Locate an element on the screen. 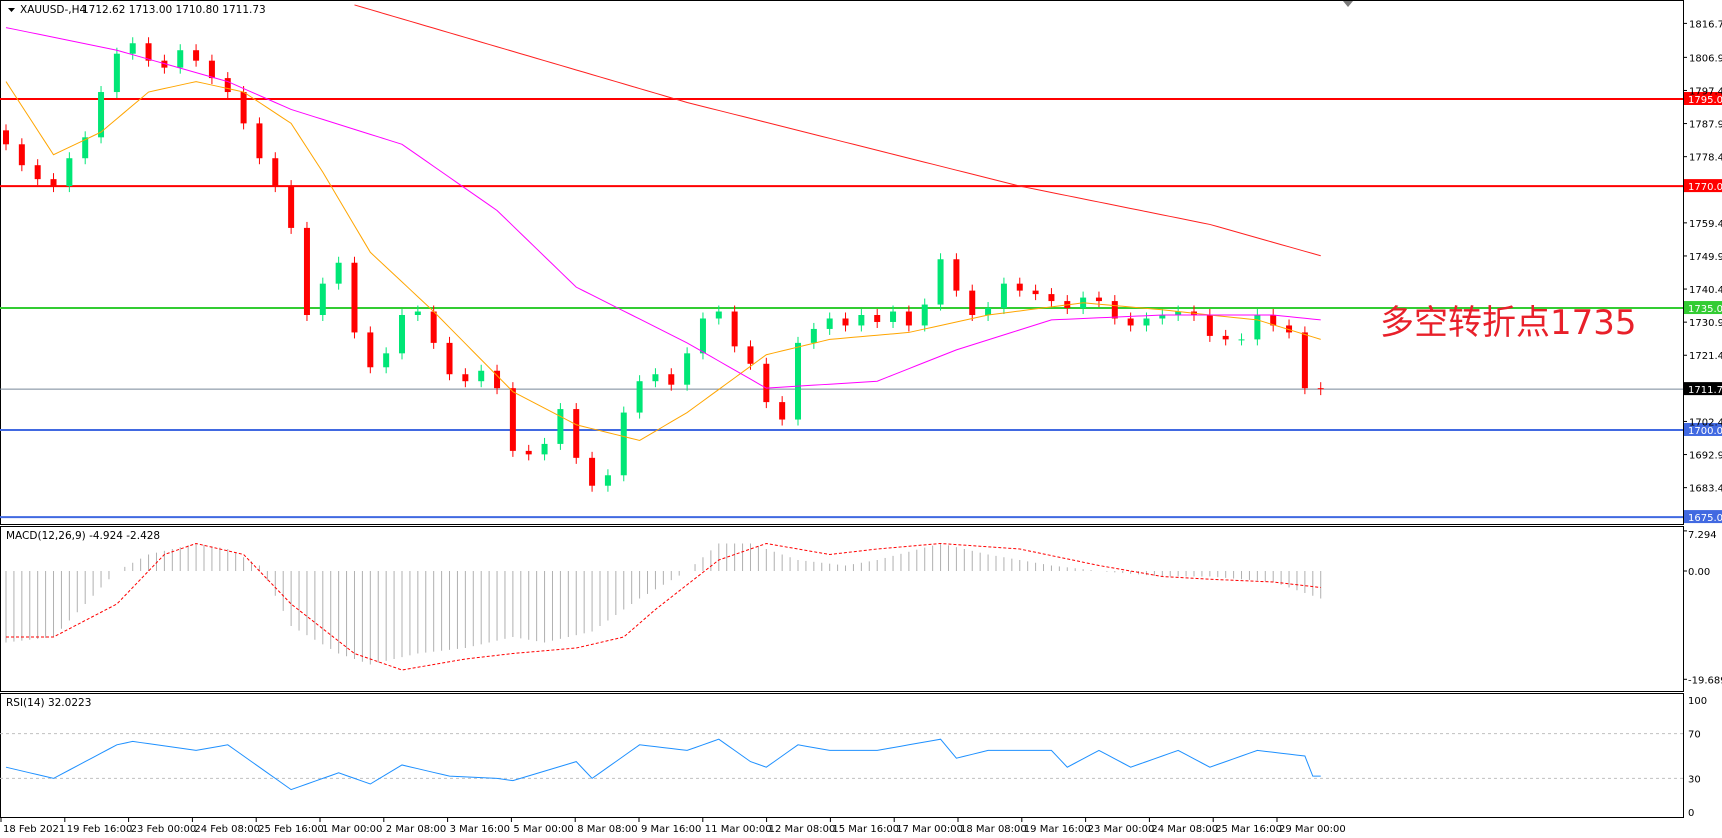 This screenshot has height=838, width=1722. macd-plot is located at coordinates (663, 606).